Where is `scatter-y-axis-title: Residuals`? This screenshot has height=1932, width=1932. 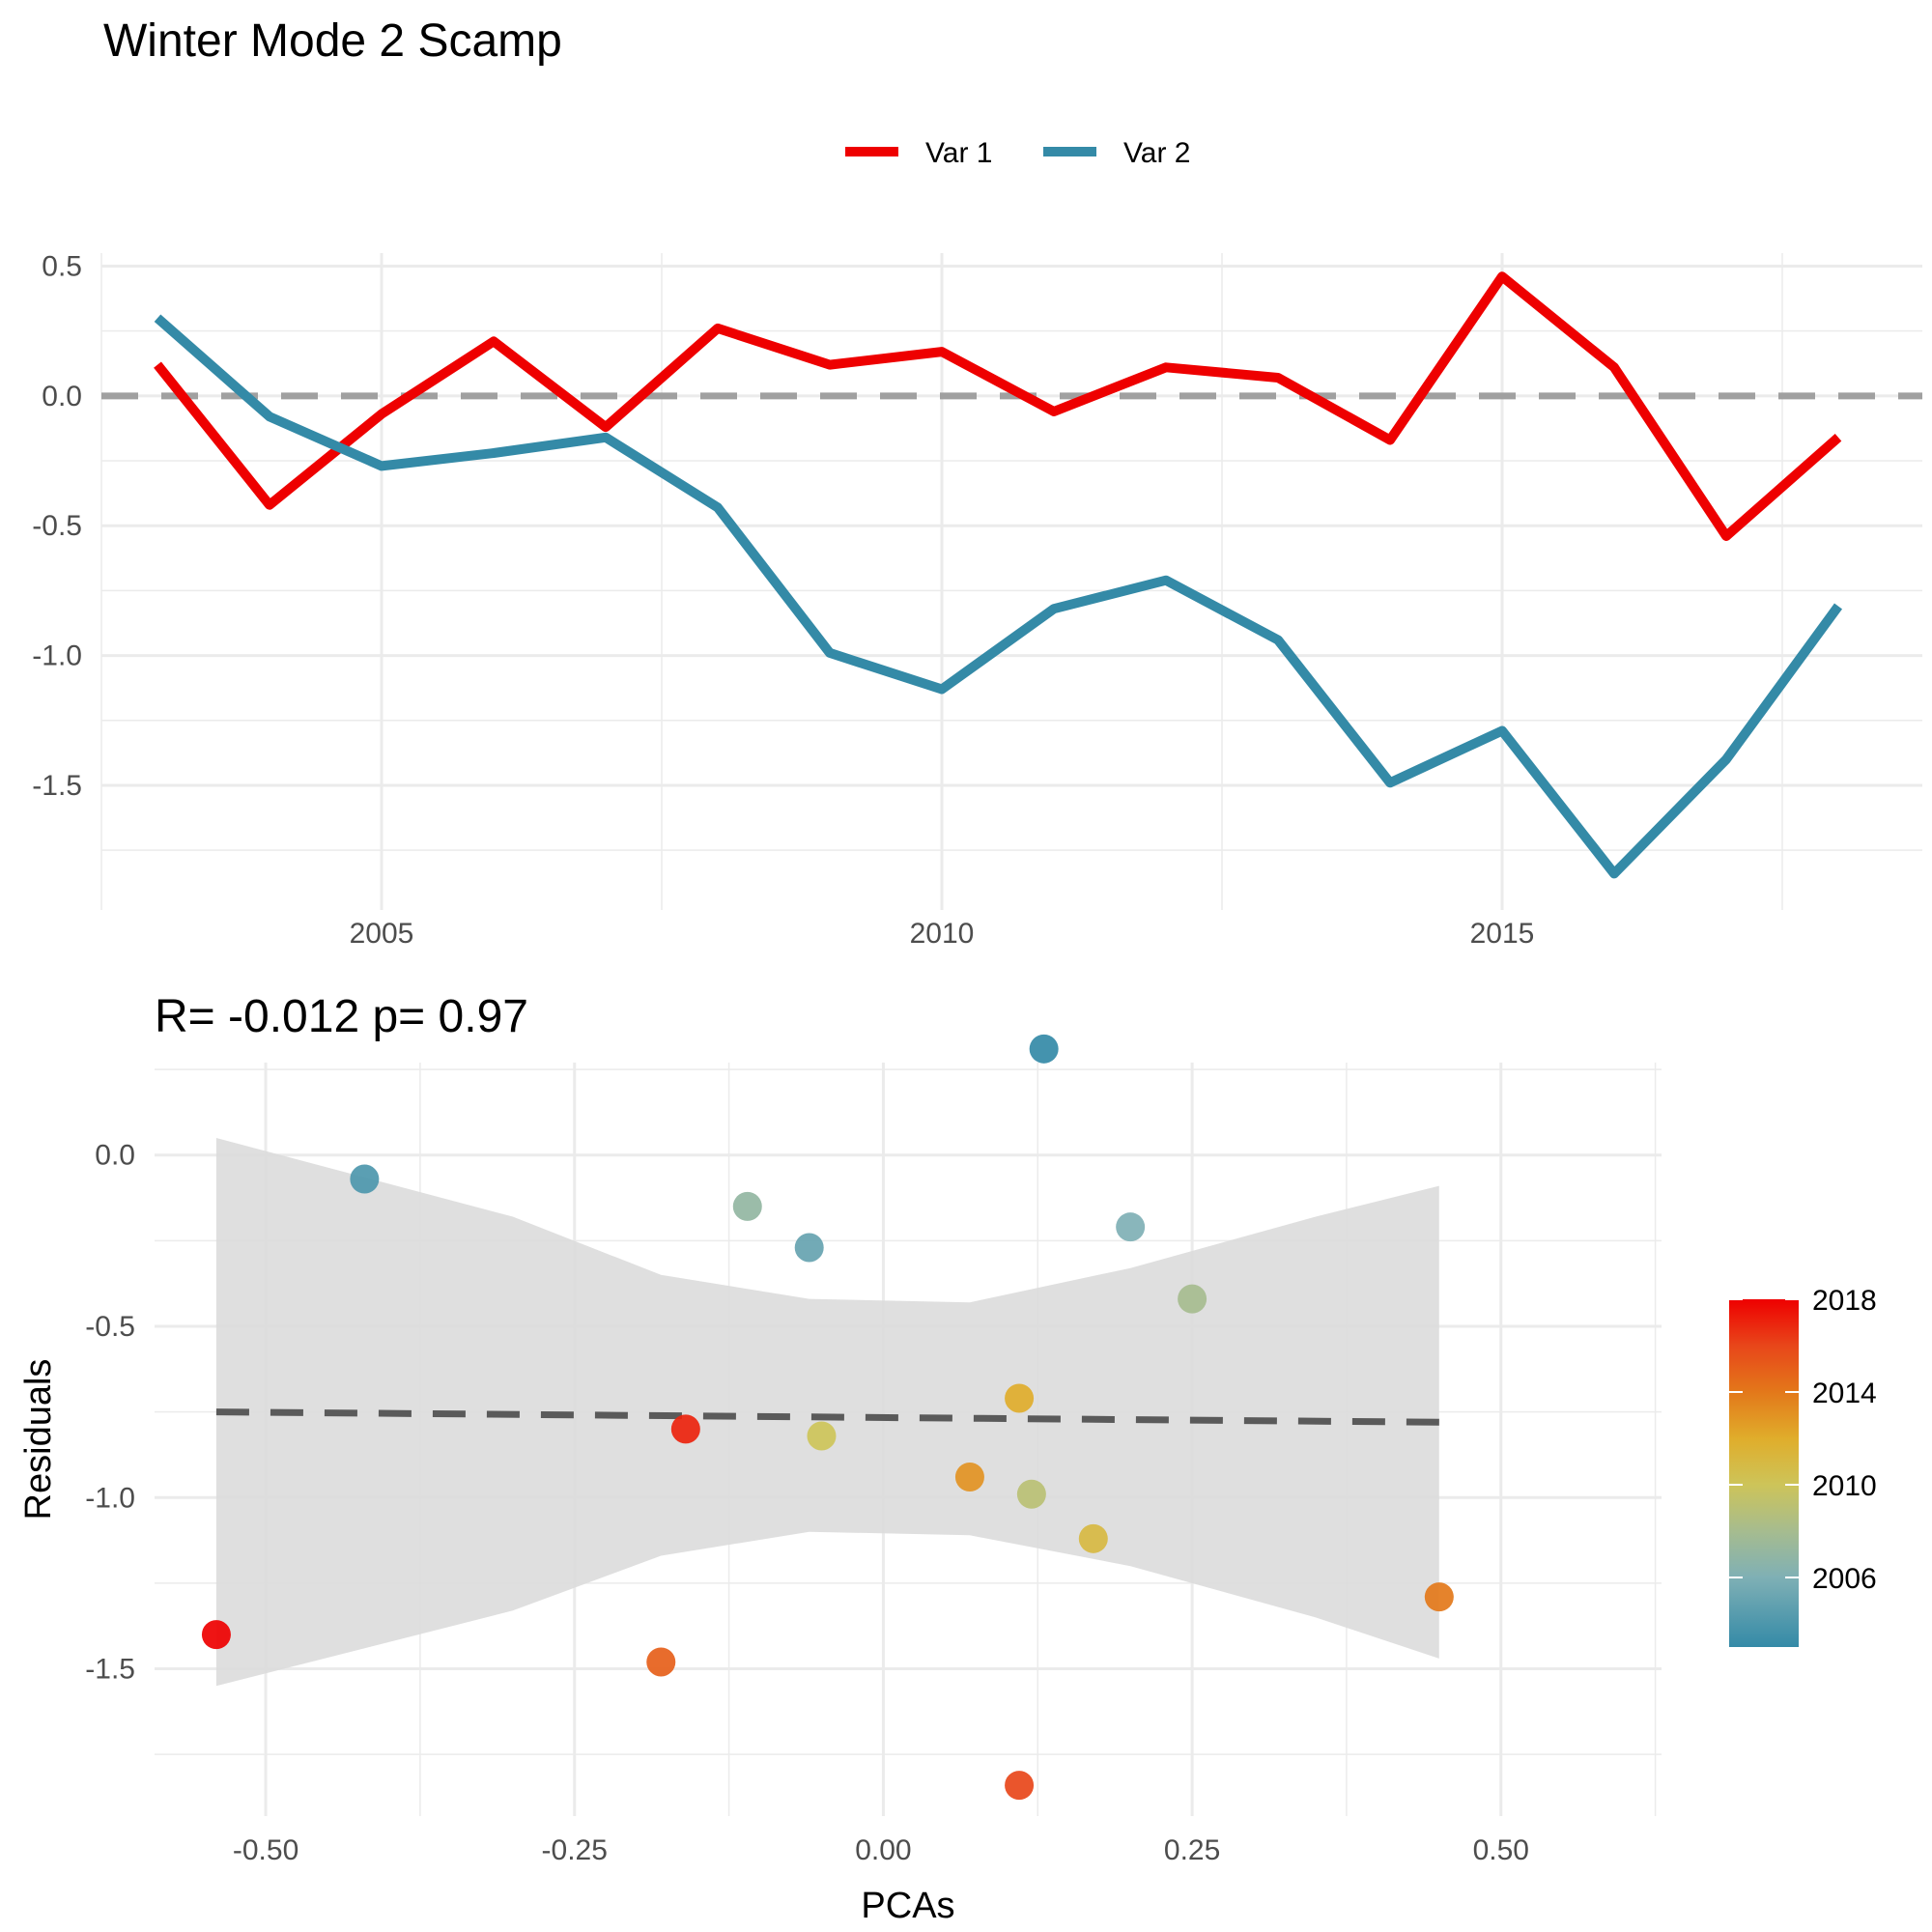
scatter-y-axis-title: Residuals is located at coordinates (38, 1439).